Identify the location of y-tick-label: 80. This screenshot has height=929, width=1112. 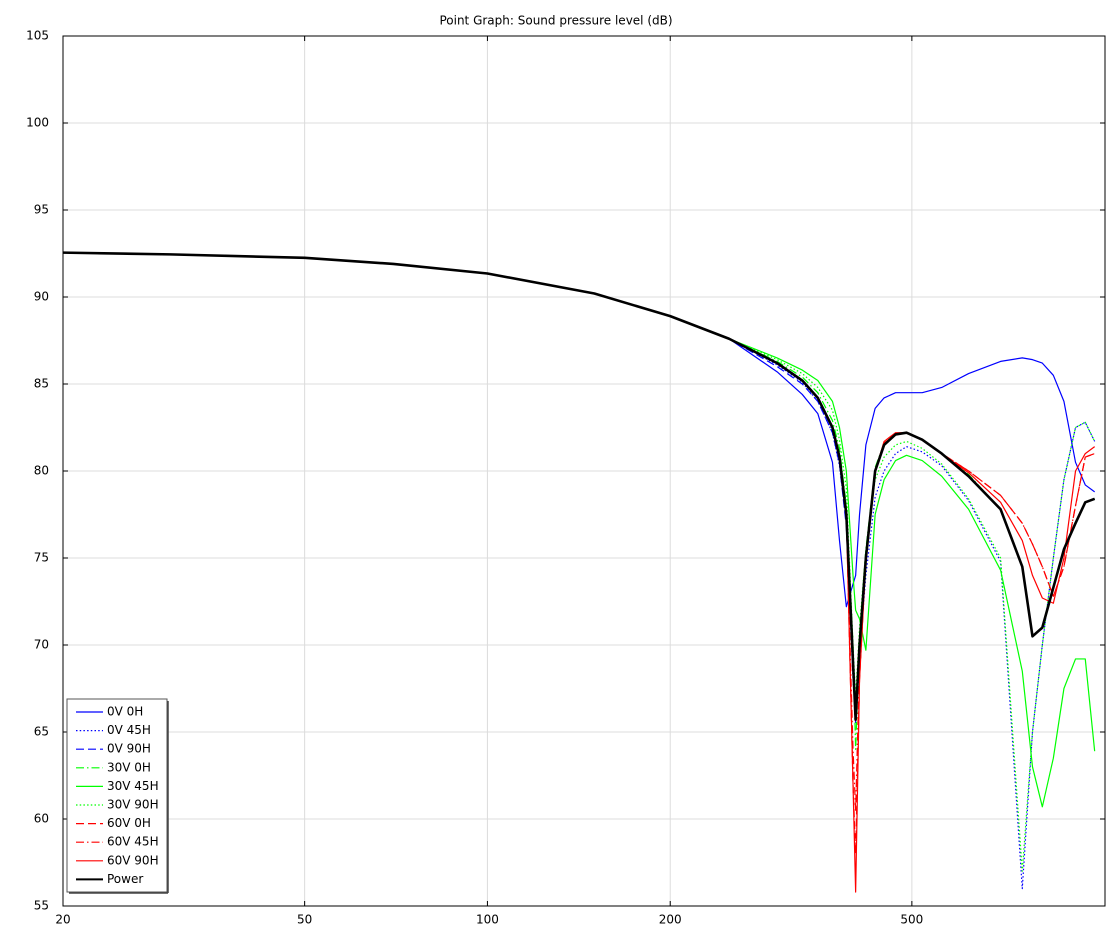
(41, 471).